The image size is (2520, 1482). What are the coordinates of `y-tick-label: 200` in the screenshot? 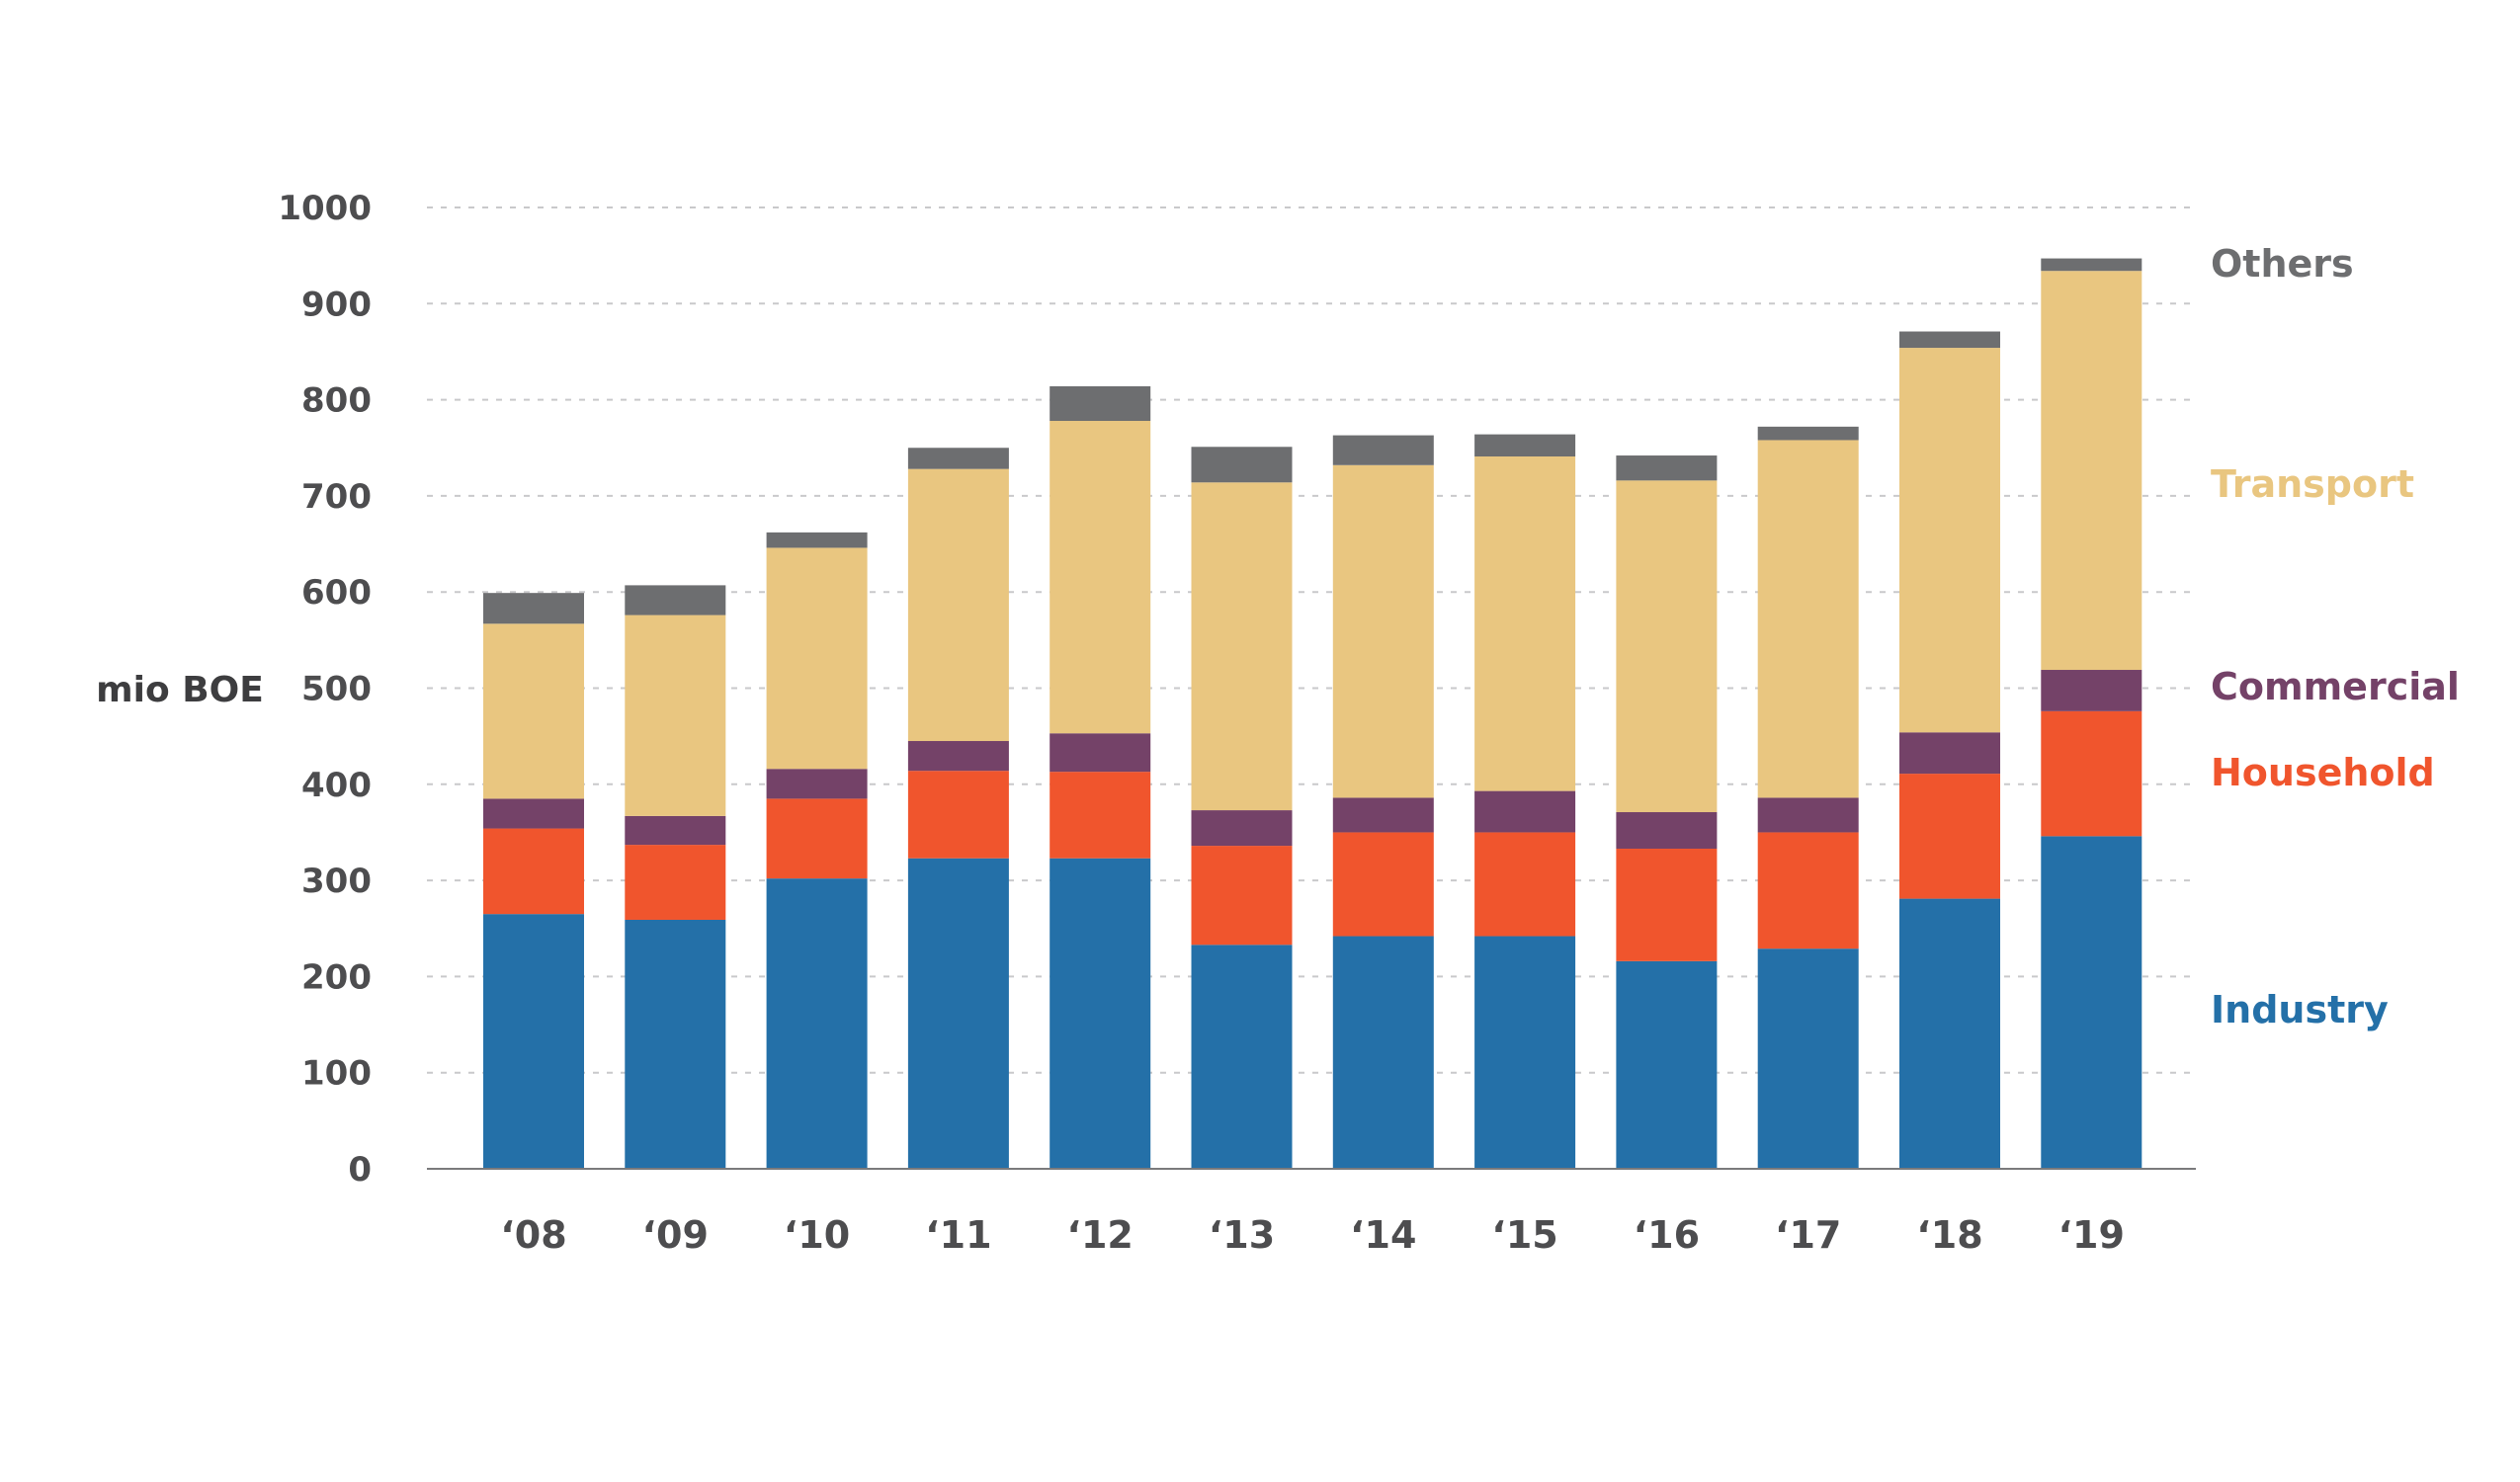 It's located at (336, 977).